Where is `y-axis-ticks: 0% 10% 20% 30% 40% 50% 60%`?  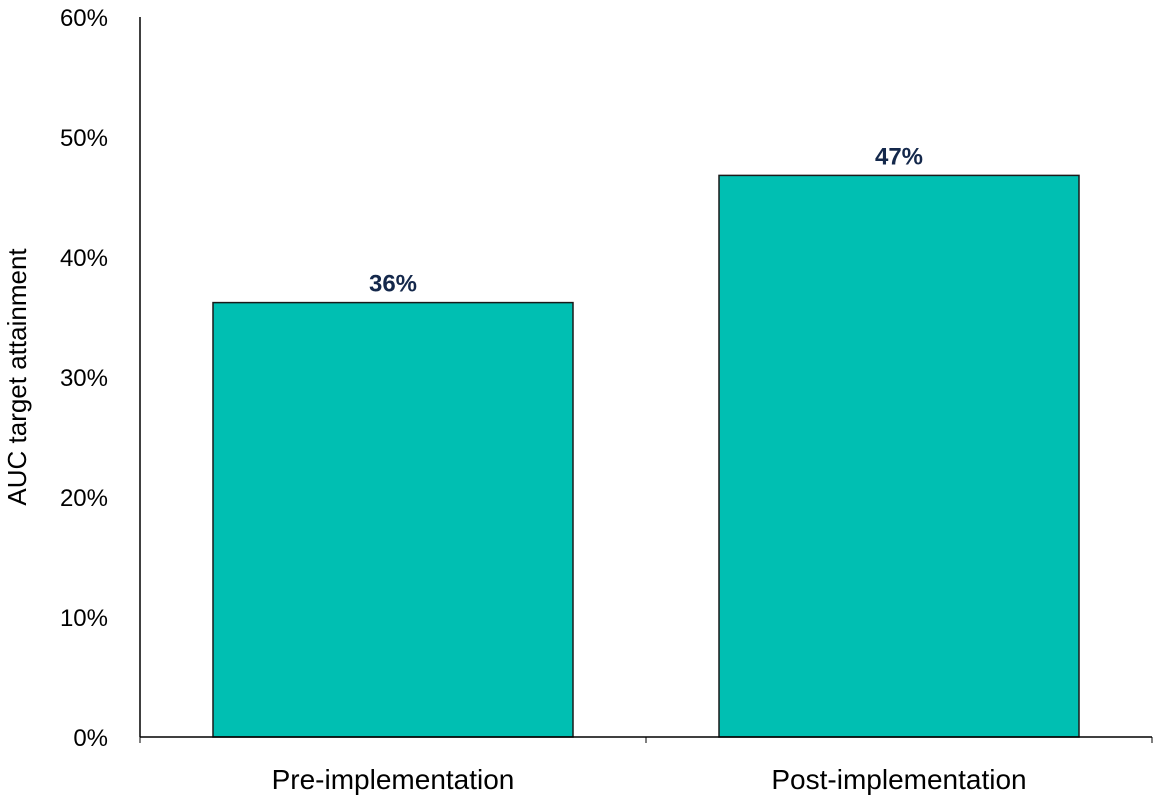
y-axis-ticks: 0% 10% 20% 30% 40% 50% 60% is located at coordinates (84, 378).